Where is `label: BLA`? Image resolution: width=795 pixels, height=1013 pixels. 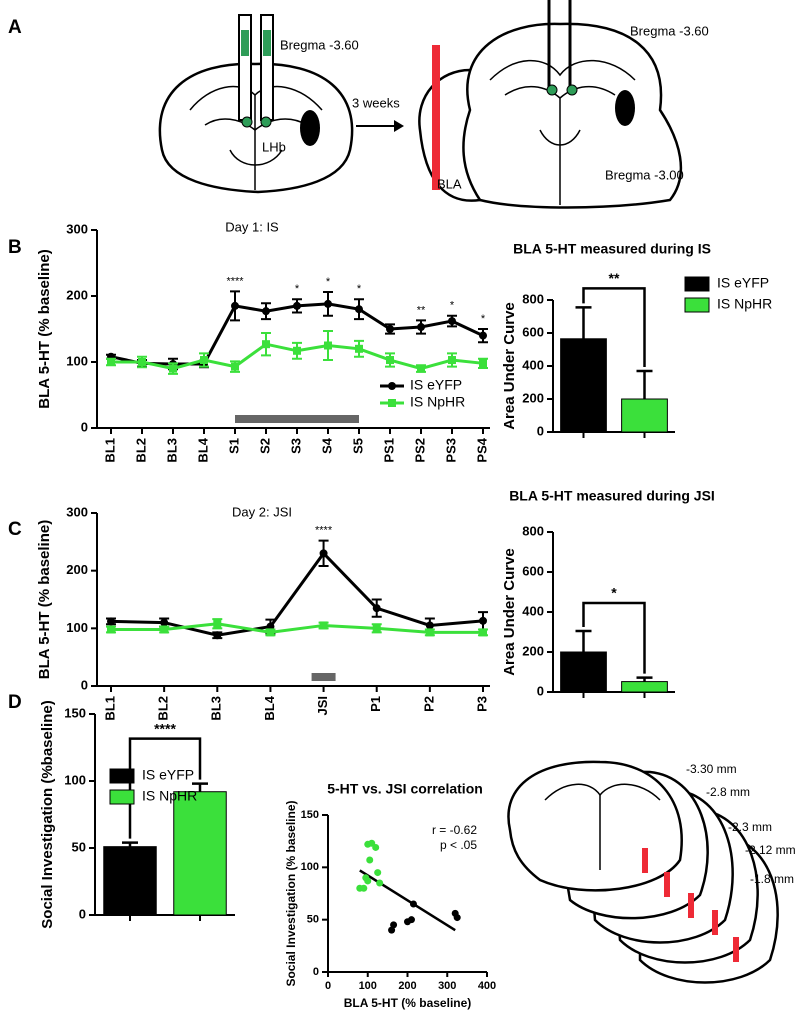 label: BLA is located at coordinates (449, 183).